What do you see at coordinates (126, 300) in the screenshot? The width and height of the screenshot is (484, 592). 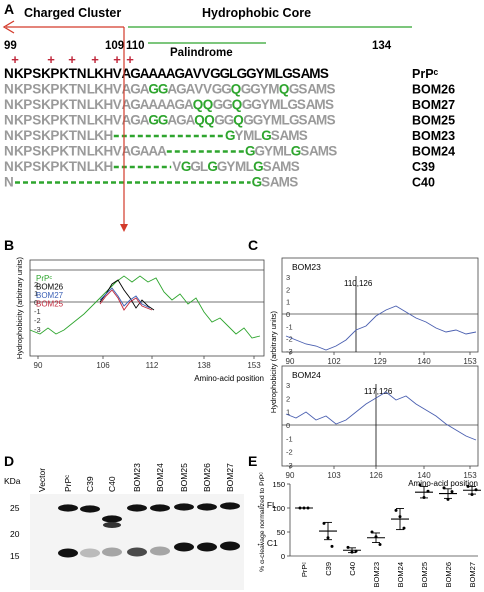 I see `series-bom25-line` at bounding box center [126, 300].